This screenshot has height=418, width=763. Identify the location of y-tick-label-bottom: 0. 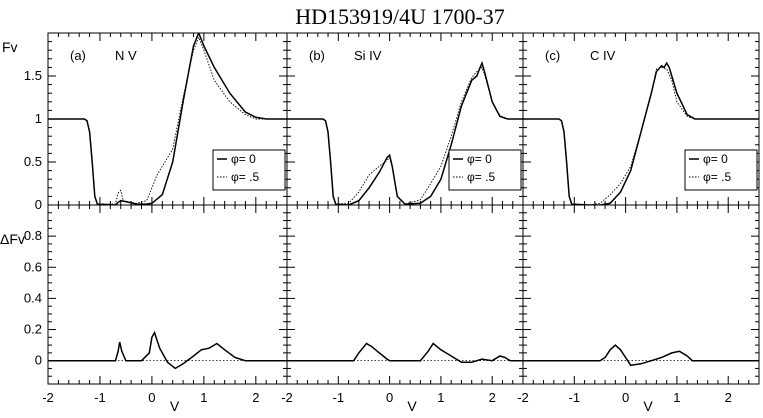
(38, 360).